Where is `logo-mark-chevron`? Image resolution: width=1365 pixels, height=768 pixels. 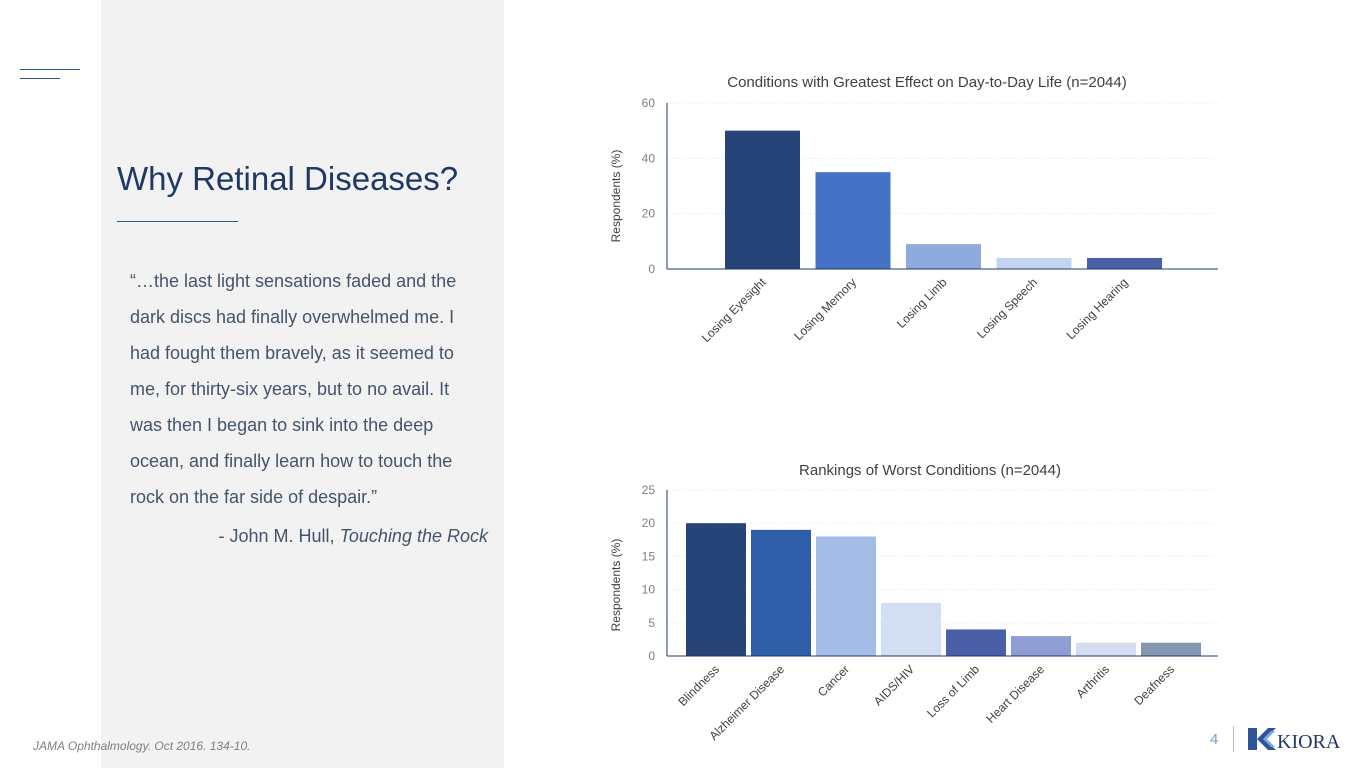
logo-mark-chevron is located at coordinates (1266, 739).